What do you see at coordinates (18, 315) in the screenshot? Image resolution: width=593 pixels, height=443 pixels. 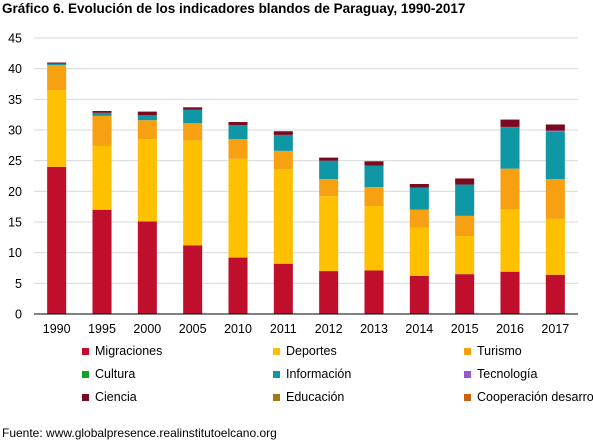 I see `y-tick-label: 0` at bounding box center [18, 315].